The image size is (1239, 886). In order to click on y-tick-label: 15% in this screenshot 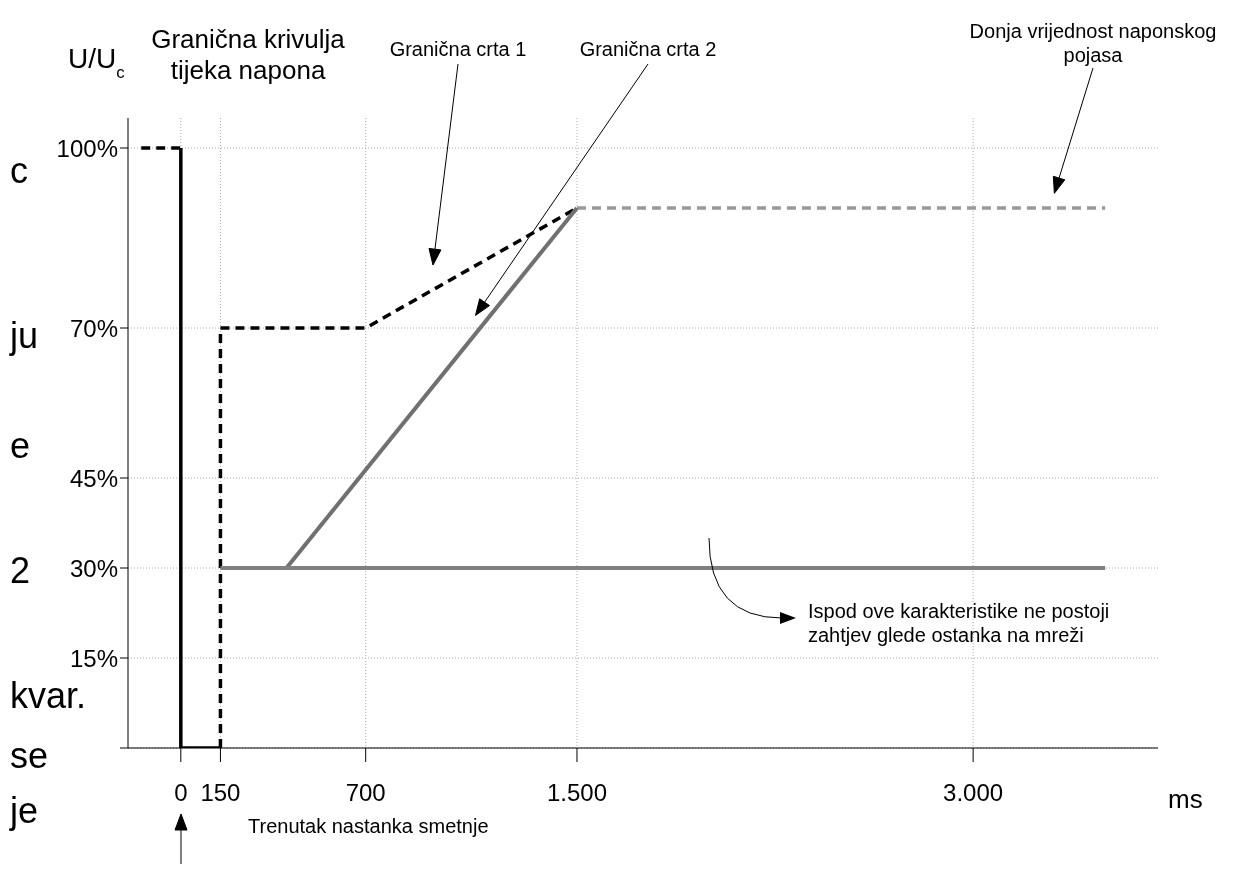, I will do `click(93, 658)`.